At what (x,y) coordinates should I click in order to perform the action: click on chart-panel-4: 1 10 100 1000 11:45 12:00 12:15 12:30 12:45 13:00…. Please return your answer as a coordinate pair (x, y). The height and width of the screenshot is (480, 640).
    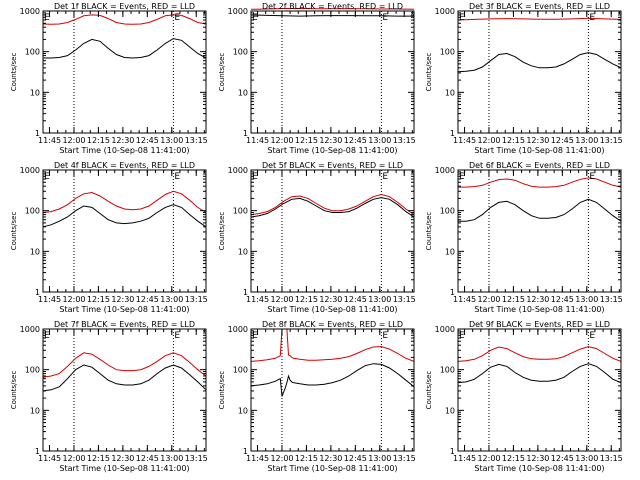
    Looking at the image, I should click on (109, 237).